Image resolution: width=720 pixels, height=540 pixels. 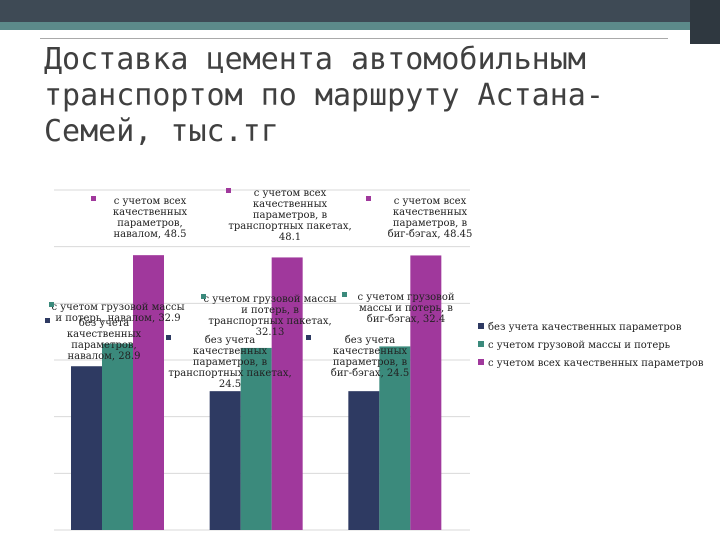 What do you see at coordinates (596, 363) in the screenshot?
I see `legend-entry: с учетом всех качественных параметров` at bounding box center [596, 363].